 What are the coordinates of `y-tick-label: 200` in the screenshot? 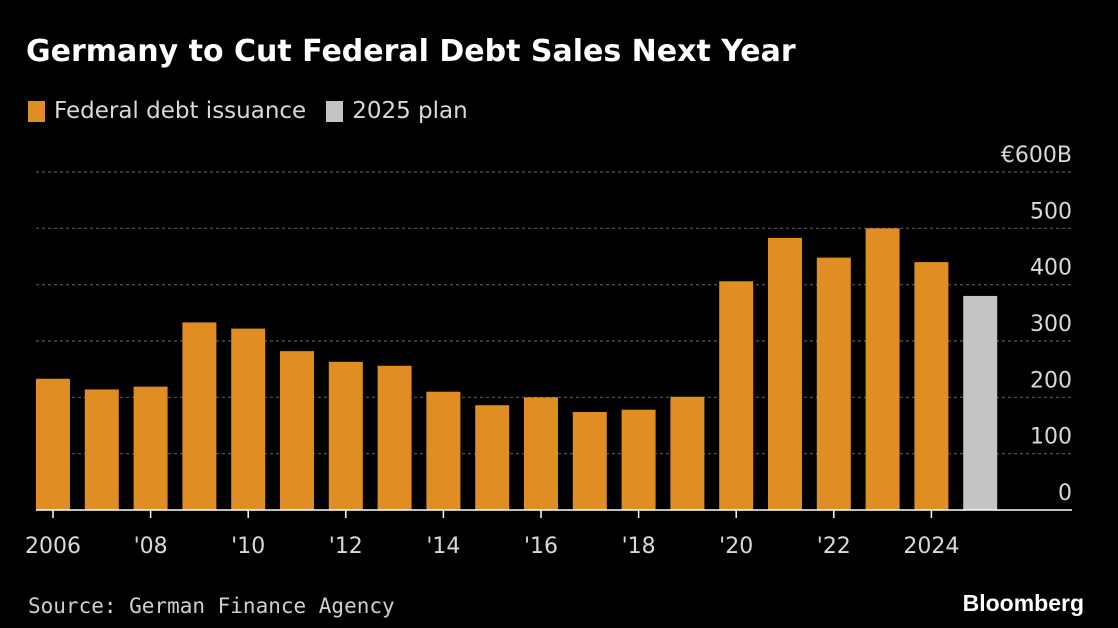 It's located at (1051, 380).